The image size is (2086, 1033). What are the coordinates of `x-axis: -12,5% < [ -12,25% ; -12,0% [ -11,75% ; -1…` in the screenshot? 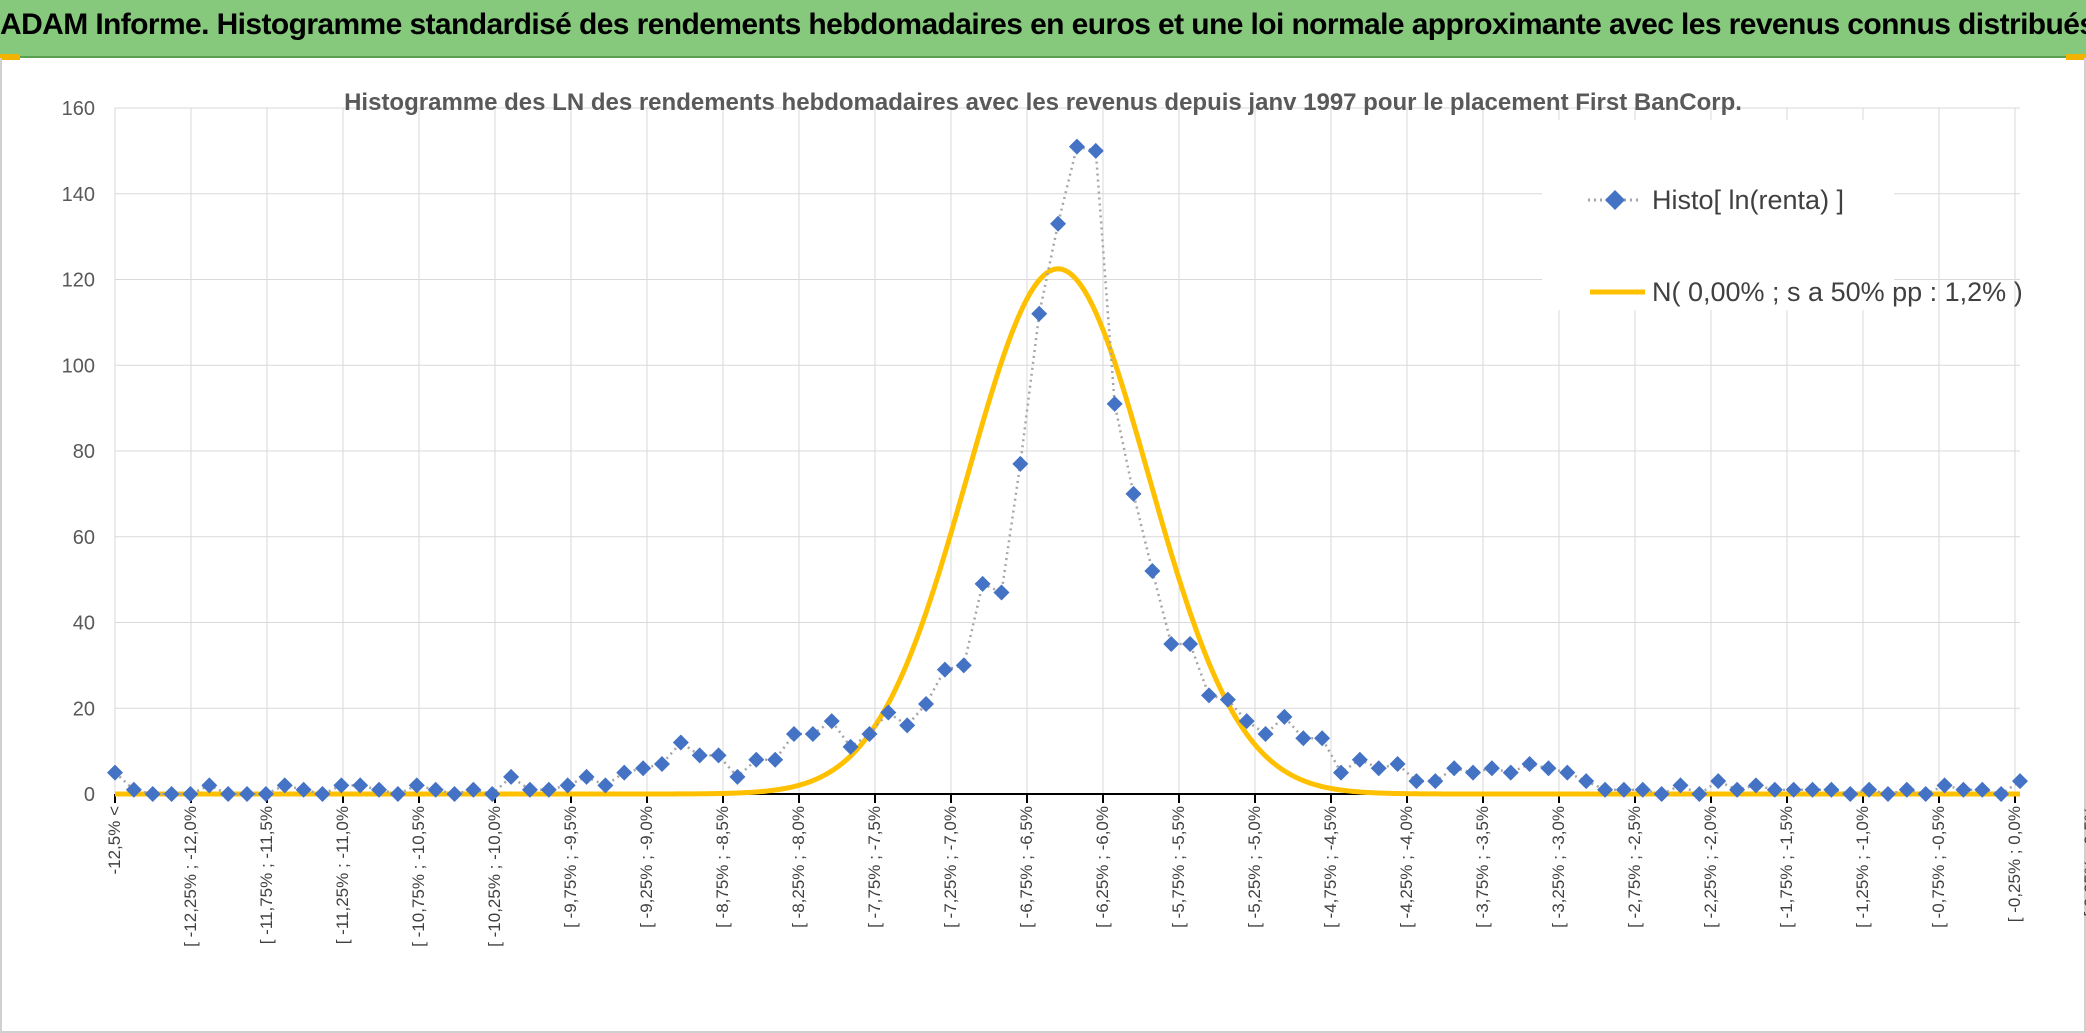 It's located at (1095, 870).